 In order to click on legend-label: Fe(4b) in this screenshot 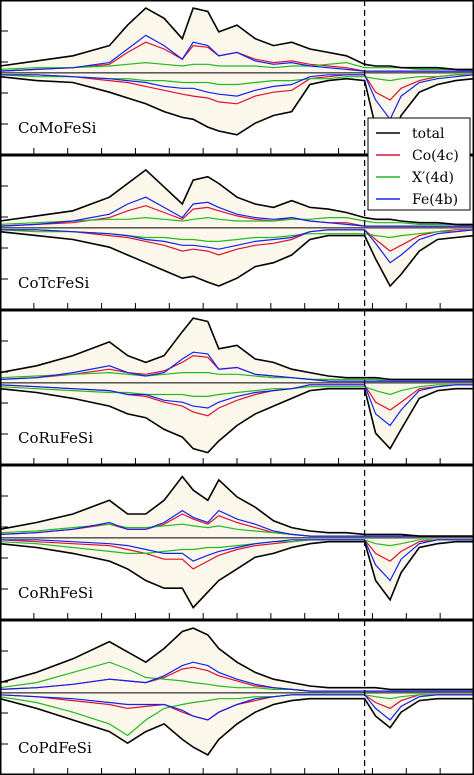, I will do `click(435, 200)`.